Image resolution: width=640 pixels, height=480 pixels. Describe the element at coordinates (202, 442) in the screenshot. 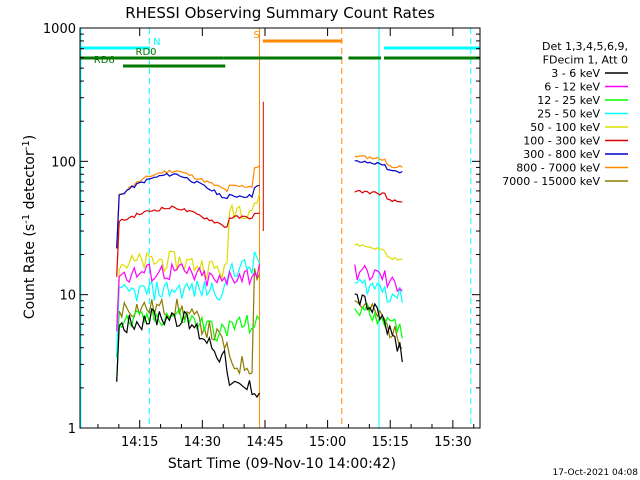

I see `x-tick-label-1: 14:30` at that location.